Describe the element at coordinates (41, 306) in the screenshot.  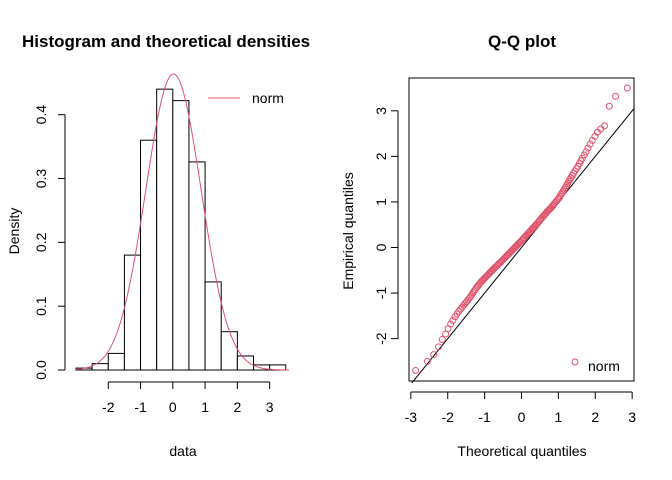
I see `y-tick-label: 0.1` at that location.